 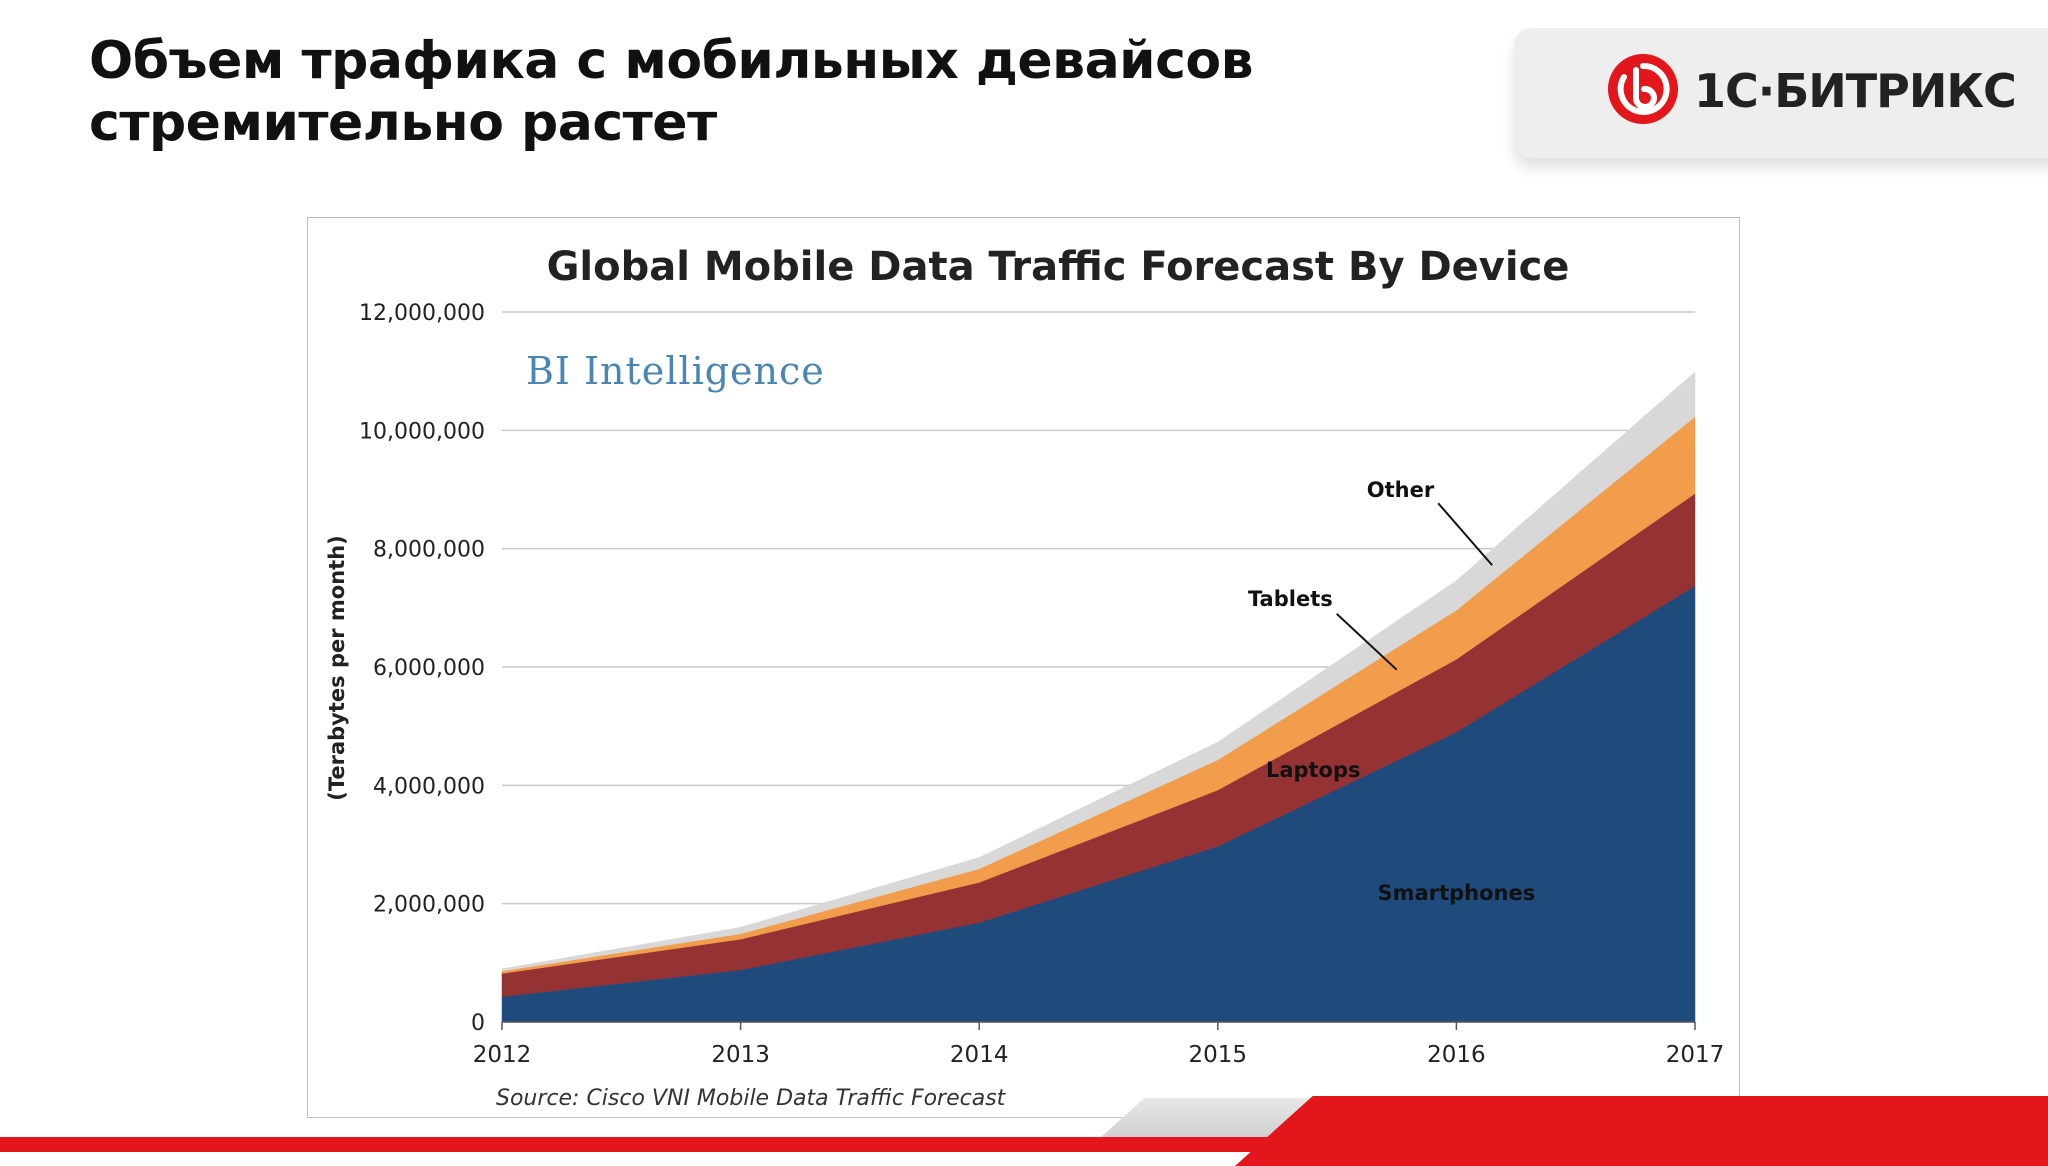 What do you see at coordinates (403, 123) in the screenshot?
I see `slide-title-line-2: стремительно растет` at bounding box center [403, 123].